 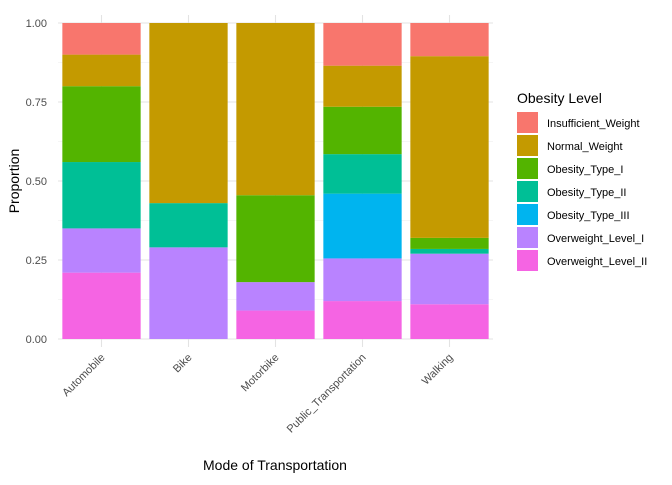 I want to click on legend-label: Overweight_Level_I, so click(x=595, y=239).